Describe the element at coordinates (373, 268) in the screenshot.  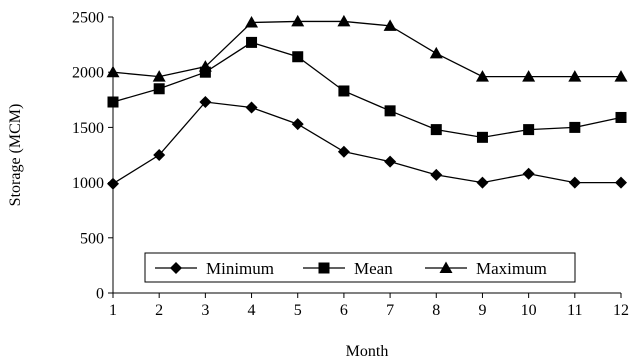
I see `legend-label-mean: Mean` at that location.